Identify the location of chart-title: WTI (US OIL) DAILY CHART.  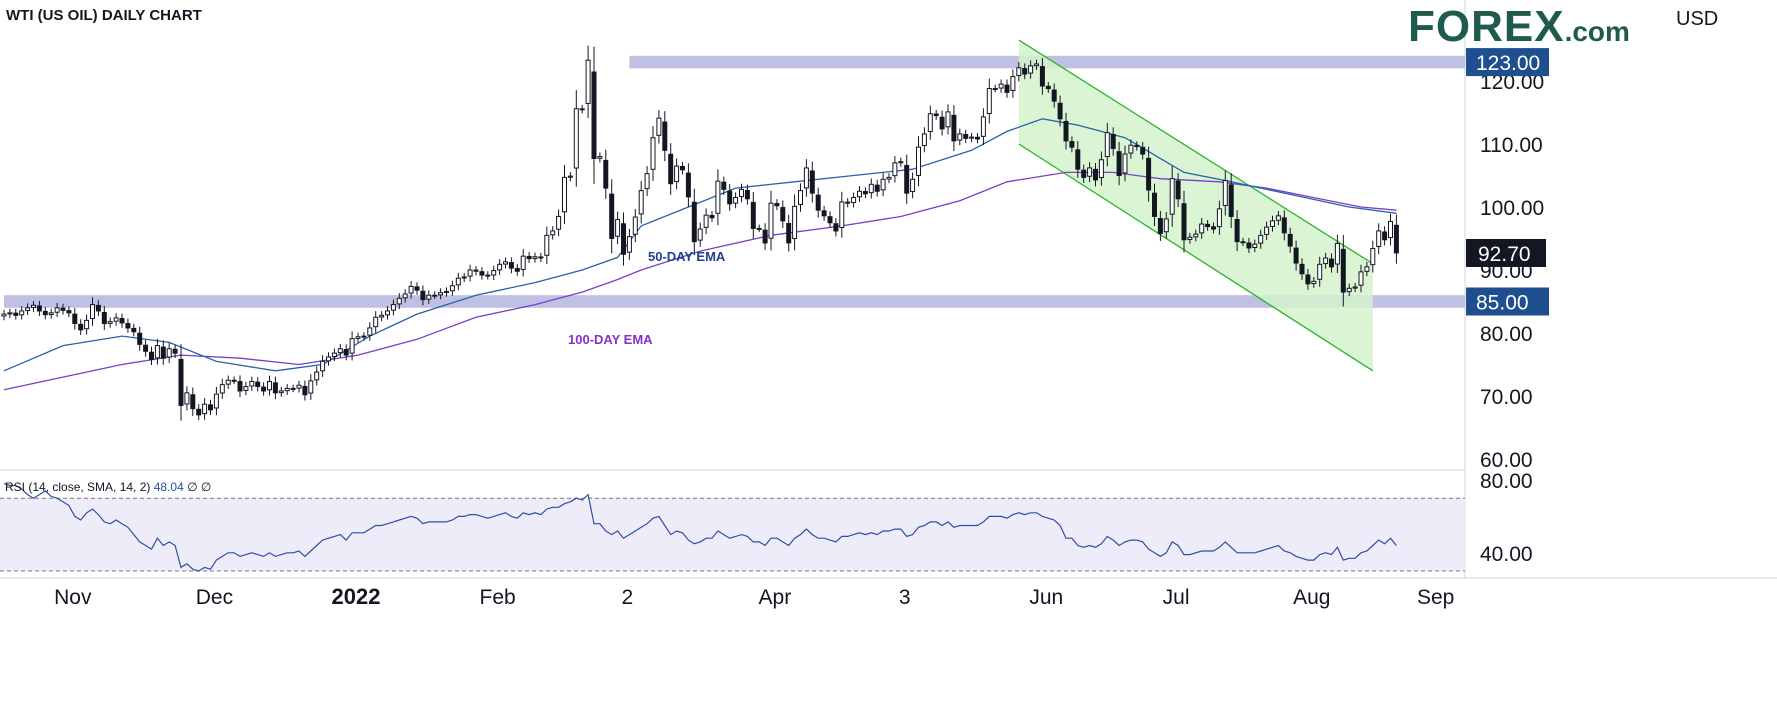
(104, 15).